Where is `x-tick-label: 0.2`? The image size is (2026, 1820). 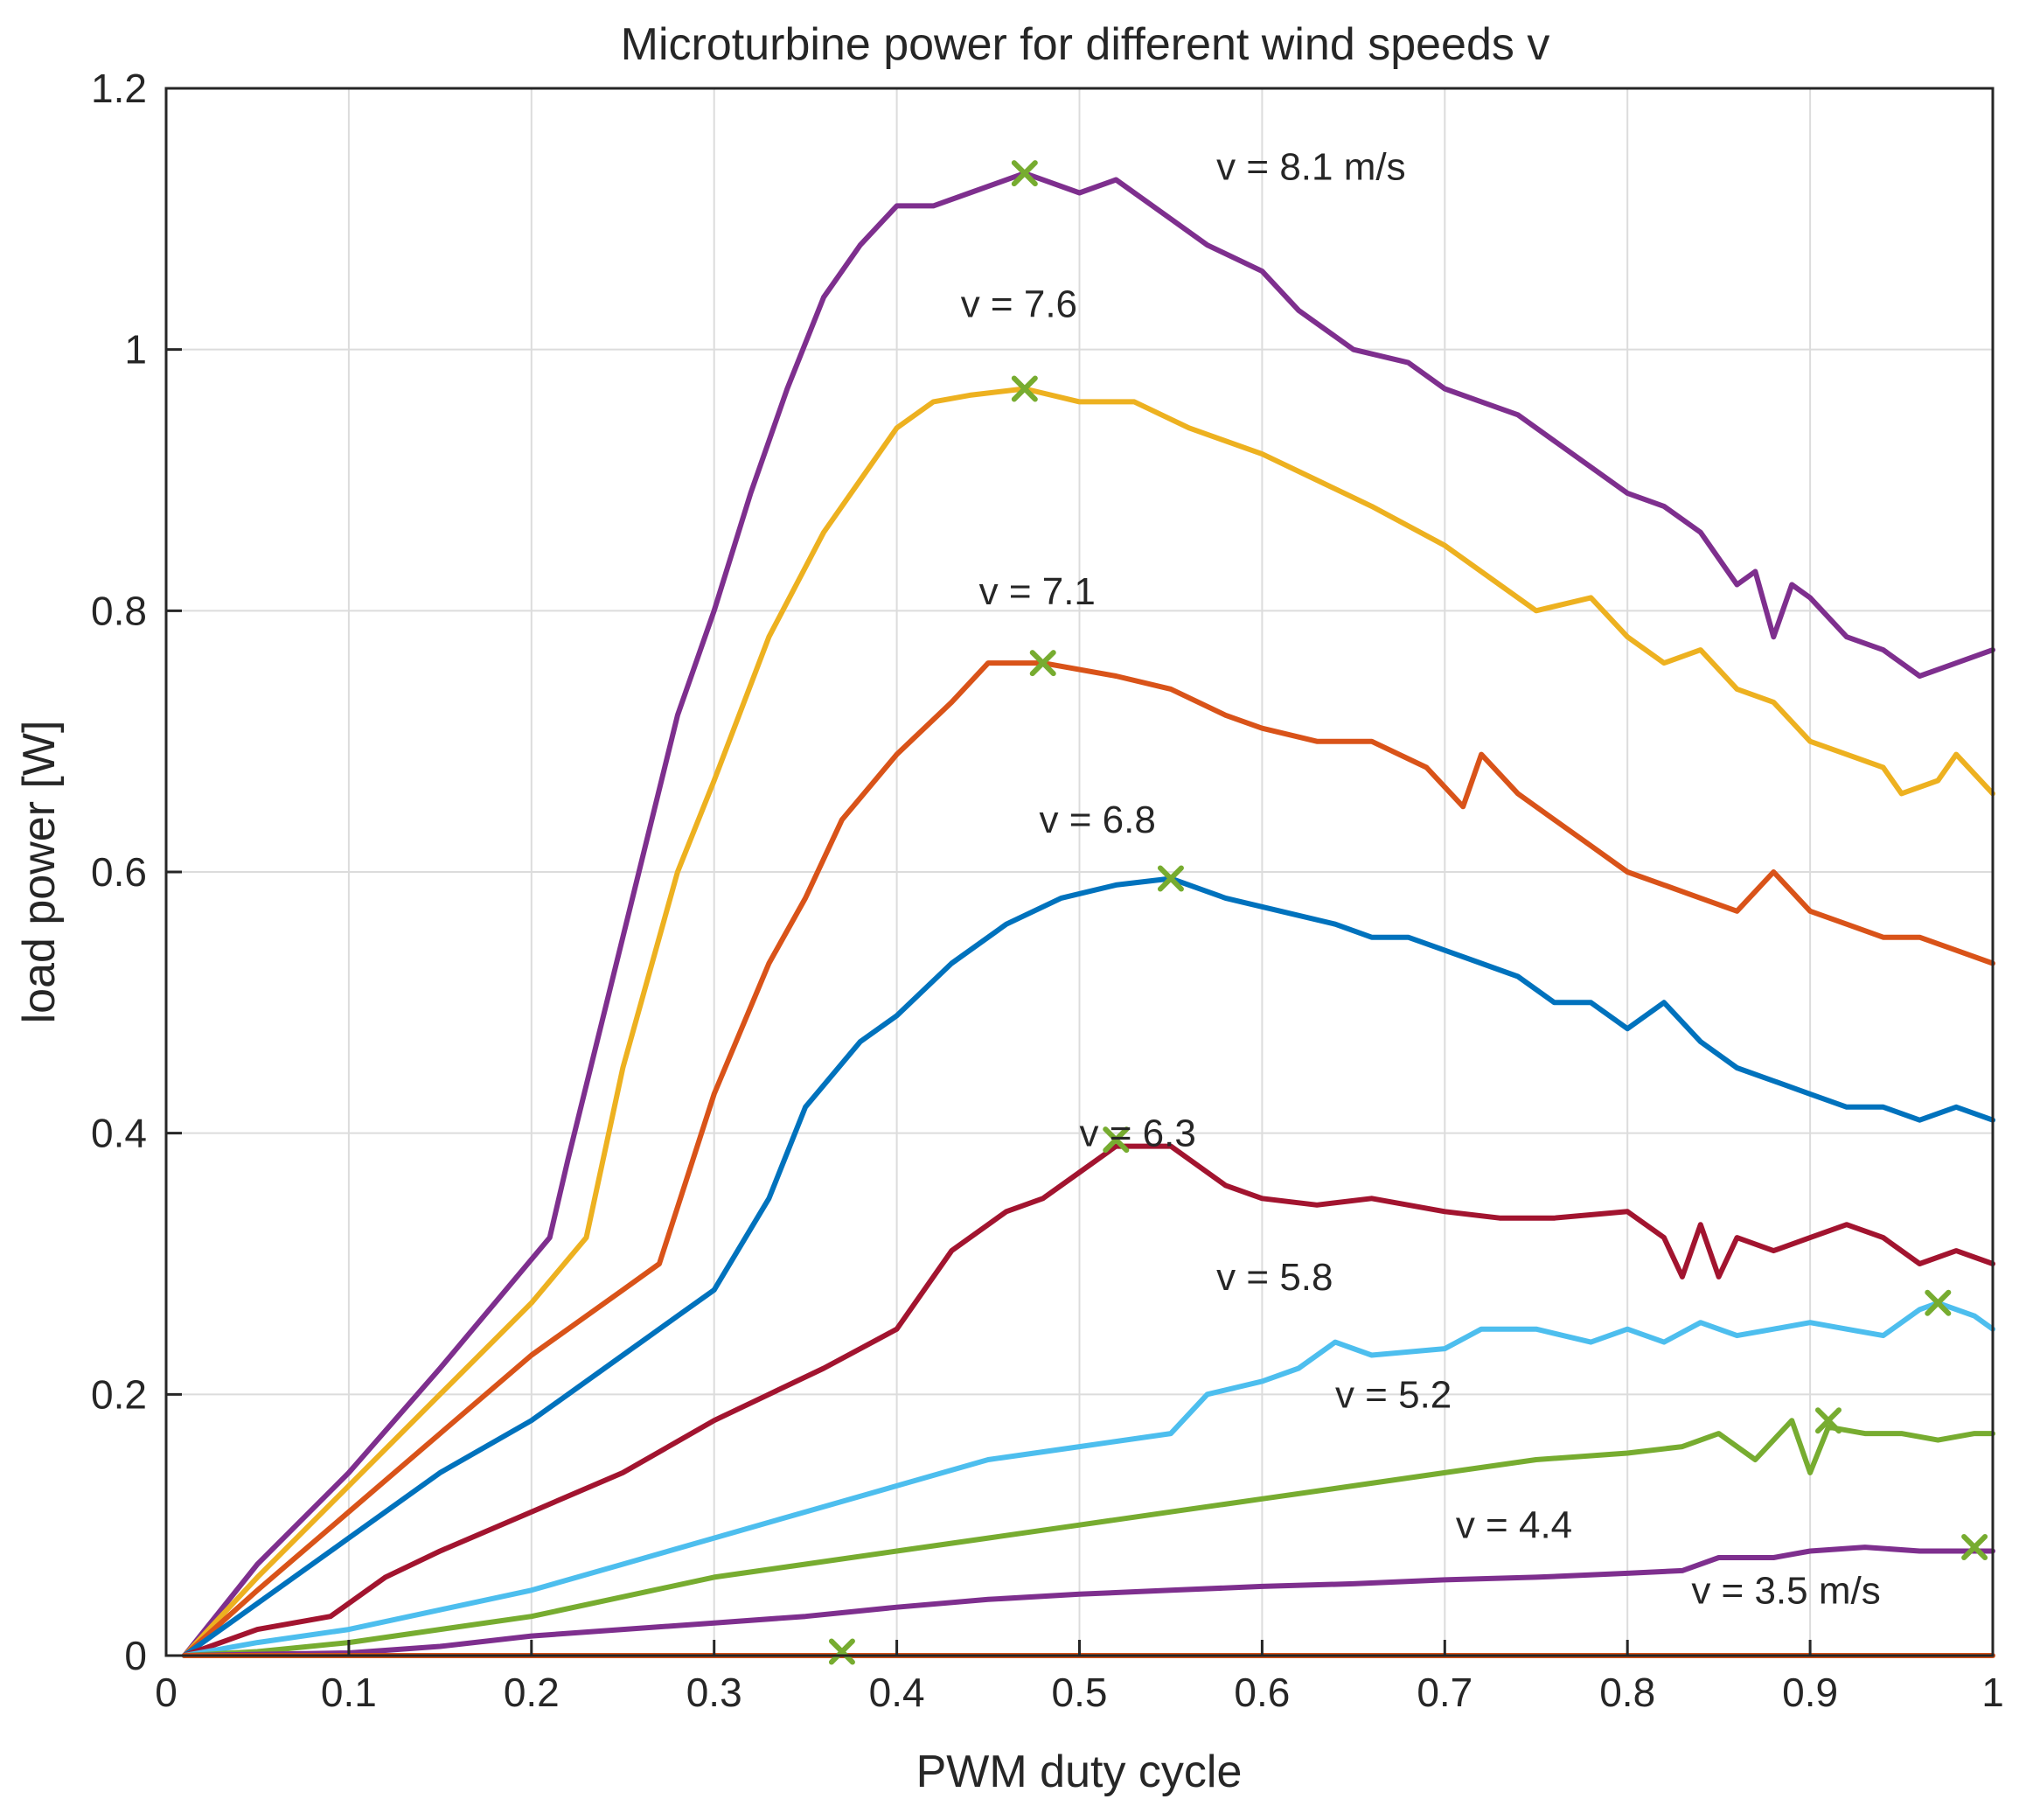 x-tick-label: 0.2 is located at coordinates (532, 1692).